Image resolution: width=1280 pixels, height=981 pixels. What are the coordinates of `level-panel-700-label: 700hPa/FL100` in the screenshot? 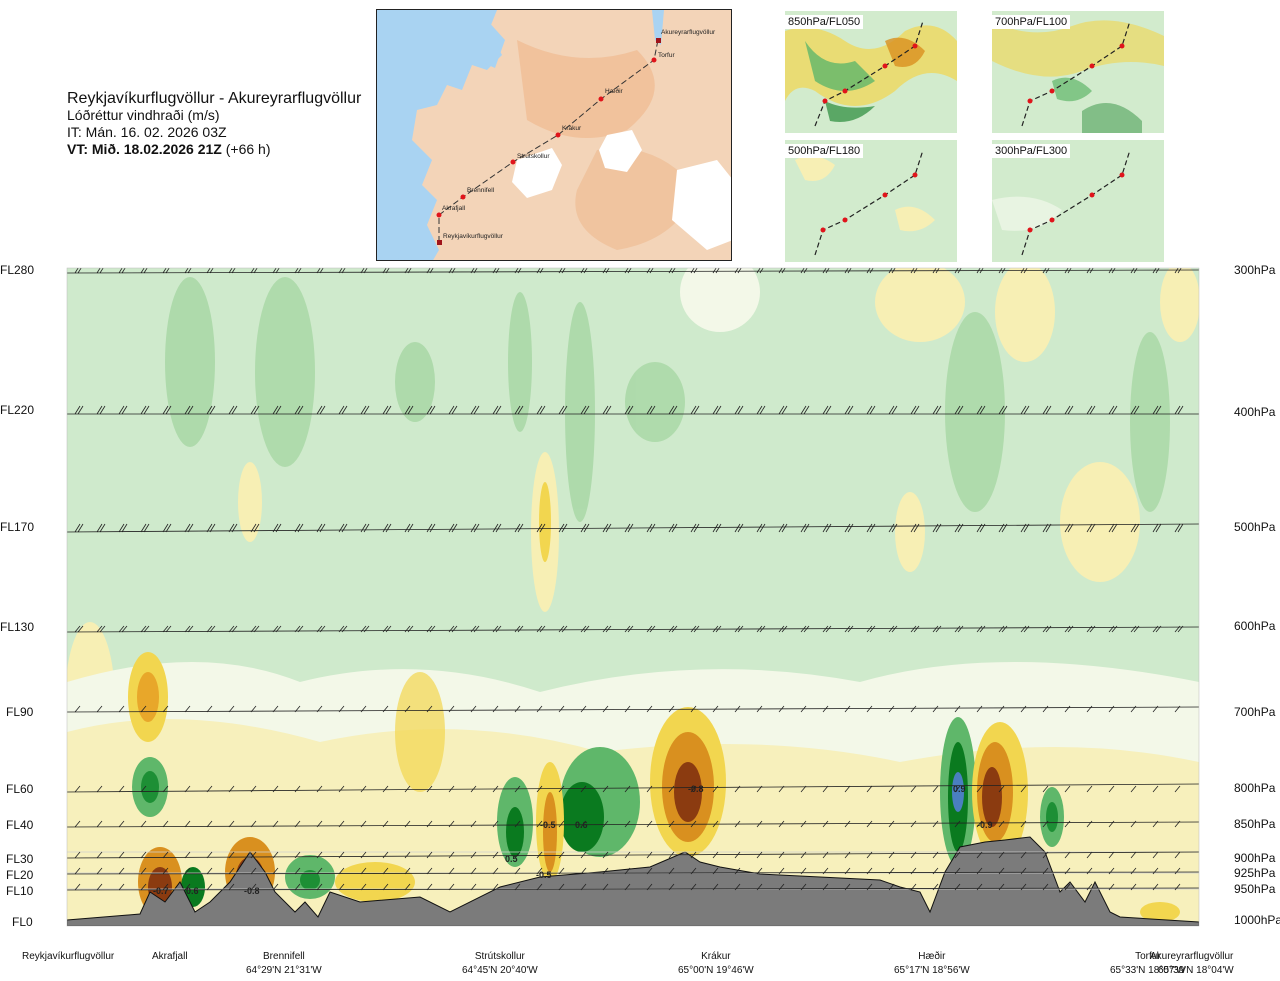 It's located at (1031, 22).